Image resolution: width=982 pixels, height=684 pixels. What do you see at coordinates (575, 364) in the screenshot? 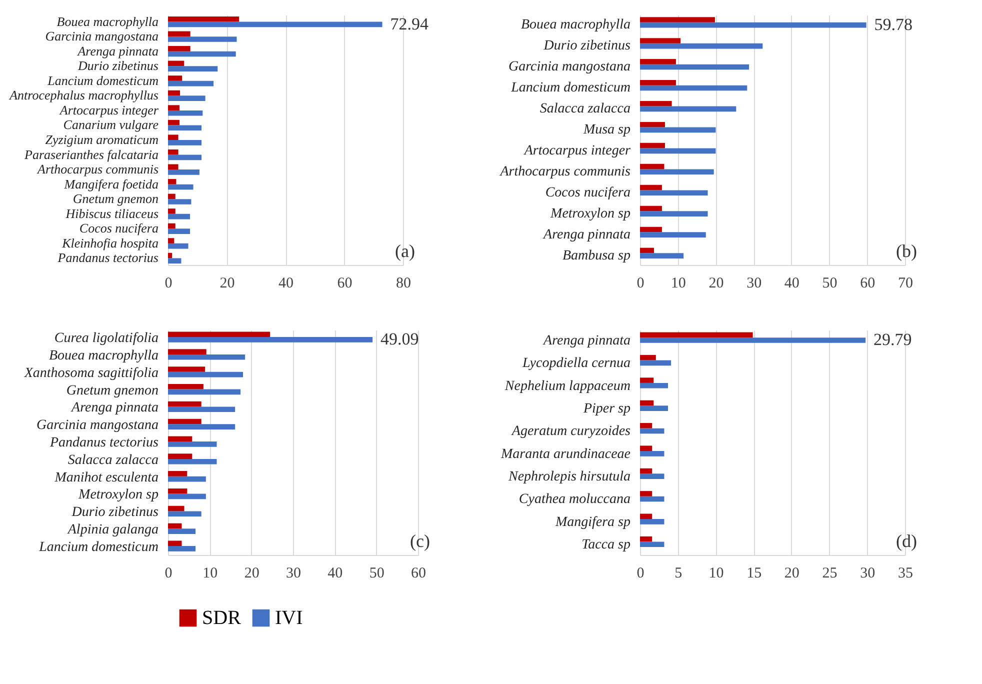
I see `y-tick-label: Lycopdiella cernua` at bounding box center [575, 364].